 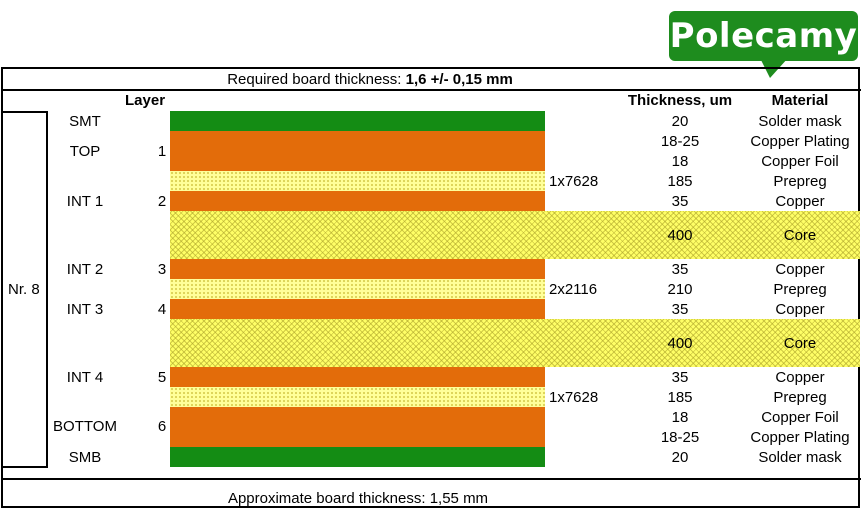 What do you see at coordinates (800, 181) in the screenshot?
I see `material-prepreg-1: Prepreg` at bounding box center [800, 181].